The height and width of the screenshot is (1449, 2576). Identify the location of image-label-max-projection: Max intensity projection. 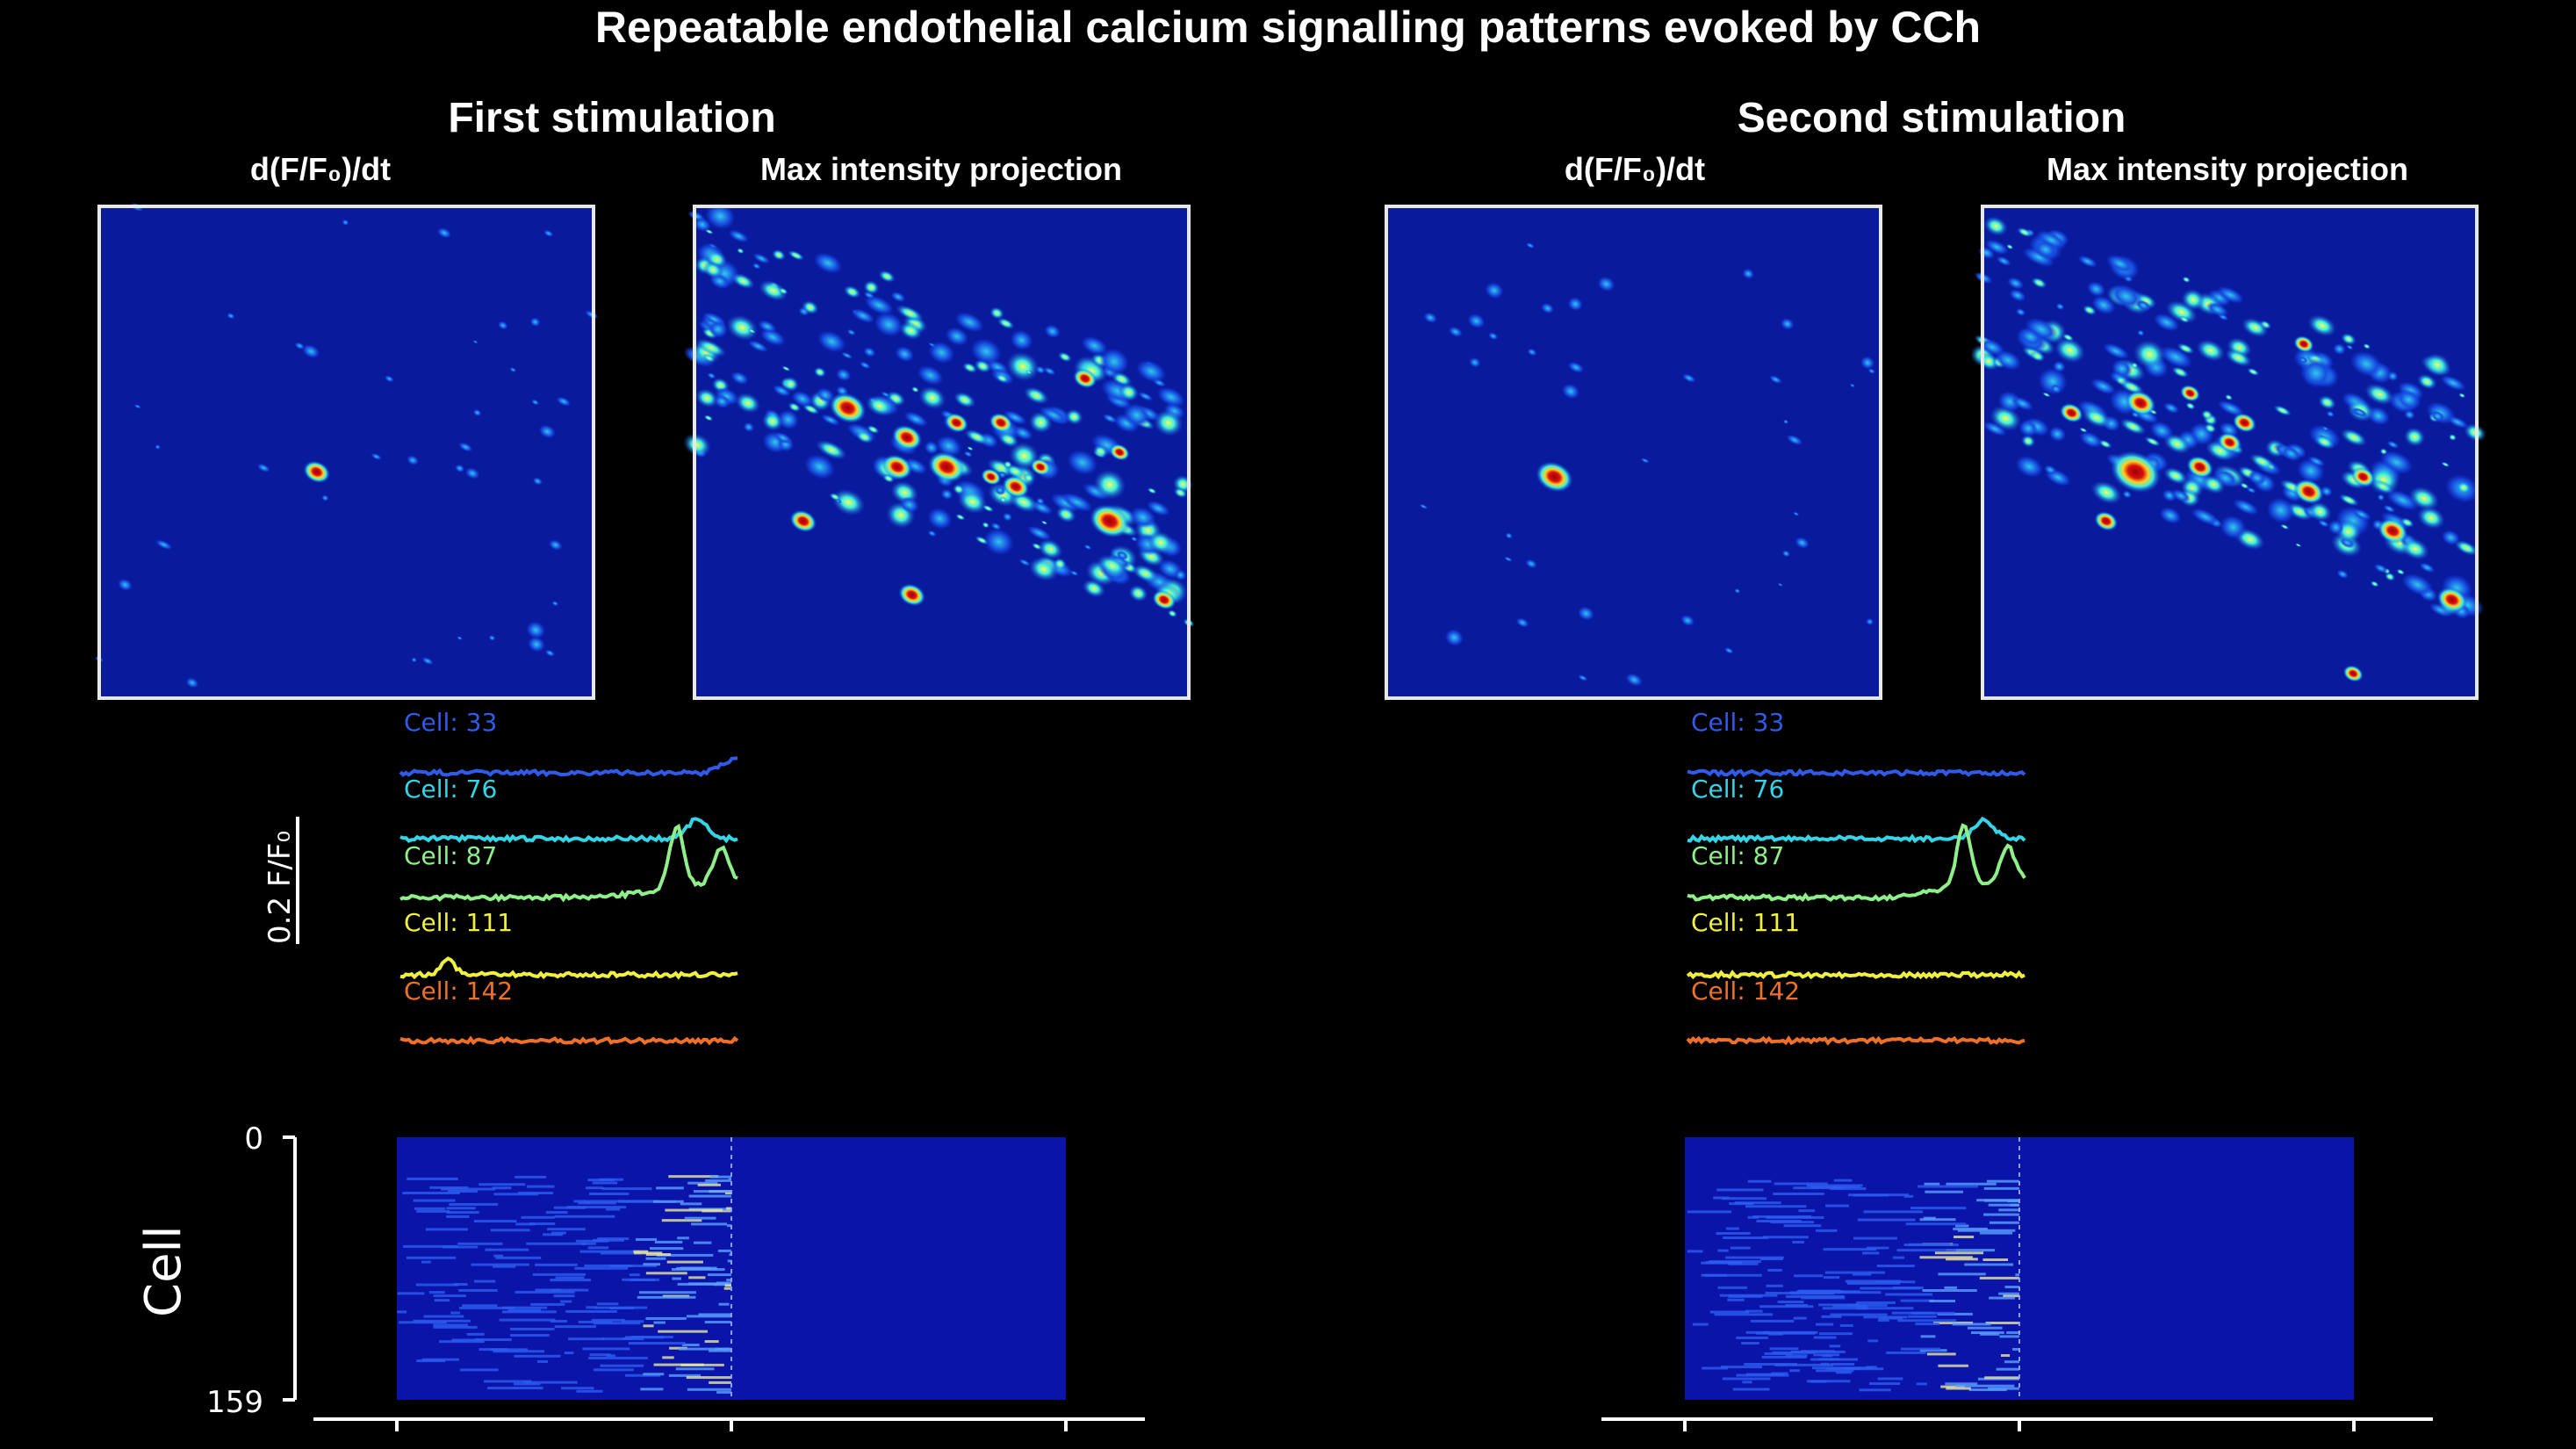
(2227, 169).